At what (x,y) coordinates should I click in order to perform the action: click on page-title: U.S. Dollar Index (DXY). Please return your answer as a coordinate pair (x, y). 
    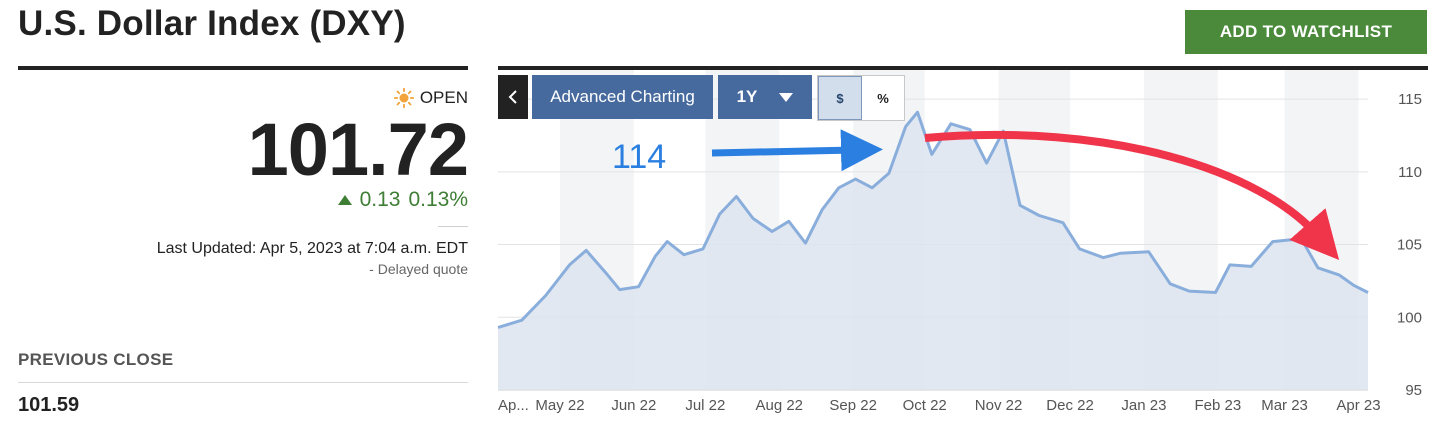
    Looking at the image, I should click on (212, 23).